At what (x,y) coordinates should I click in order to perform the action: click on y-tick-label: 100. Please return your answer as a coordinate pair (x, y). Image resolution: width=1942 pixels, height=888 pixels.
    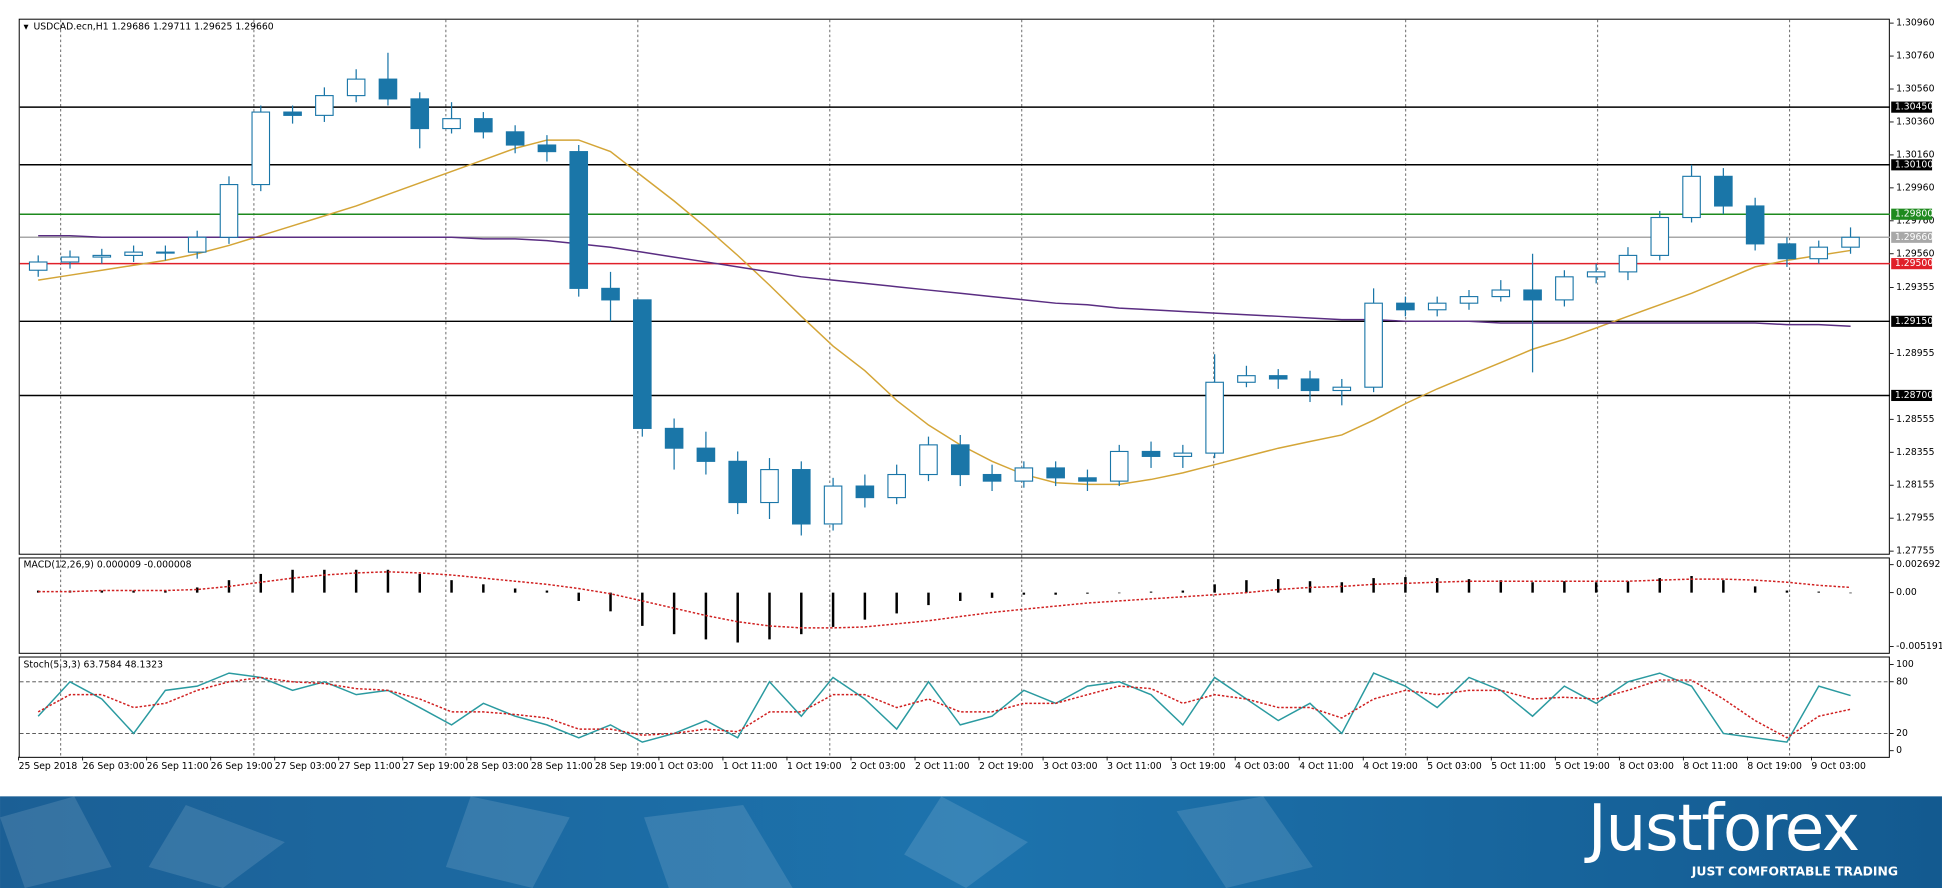
    Looking at the image, I should click on (1905, 664).